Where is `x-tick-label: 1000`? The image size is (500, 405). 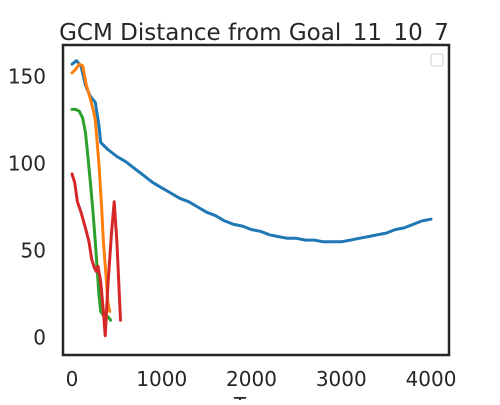 x-tick-label: 1000 is located at coordinates (161, 379).